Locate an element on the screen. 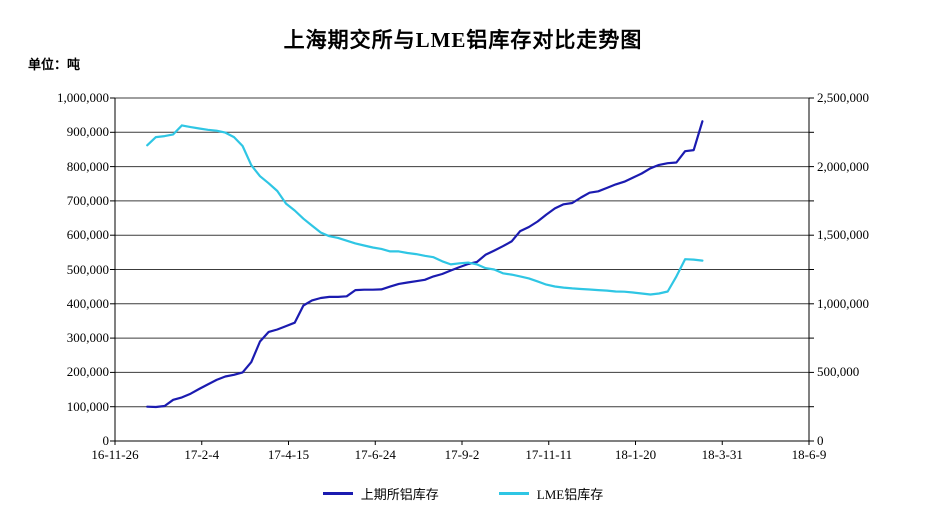  legend-item-lme: LME铝库存 is located at coordinates (551, 493).